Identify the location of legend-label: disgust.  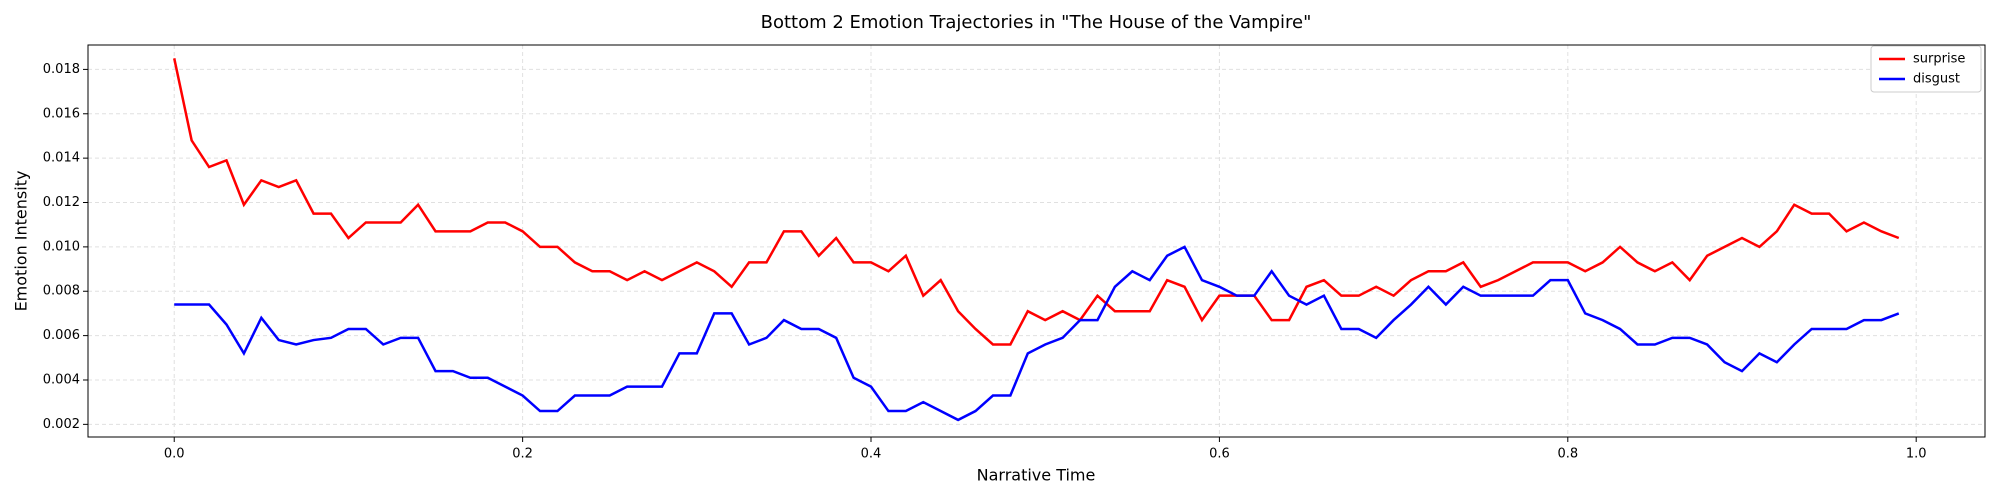
(1936, 79).